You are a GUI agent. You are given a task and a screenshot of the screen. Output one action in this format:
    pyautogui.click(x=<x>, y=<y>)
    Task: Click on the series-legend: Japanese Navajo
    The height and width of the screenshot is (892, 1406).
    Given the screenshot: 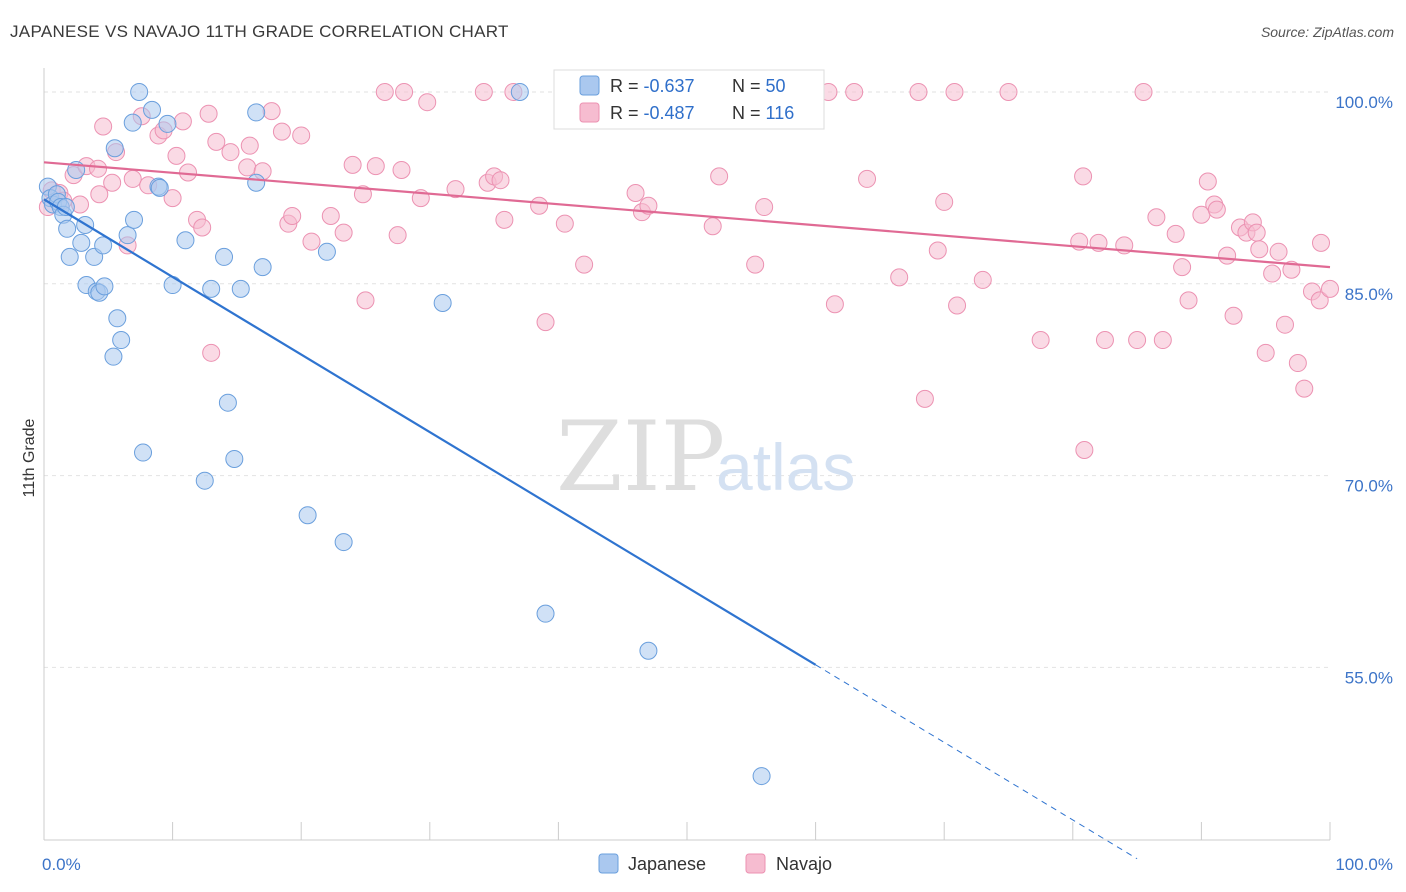 What is the action you would take?
    pyautogui.click(x=715, y=863)
    